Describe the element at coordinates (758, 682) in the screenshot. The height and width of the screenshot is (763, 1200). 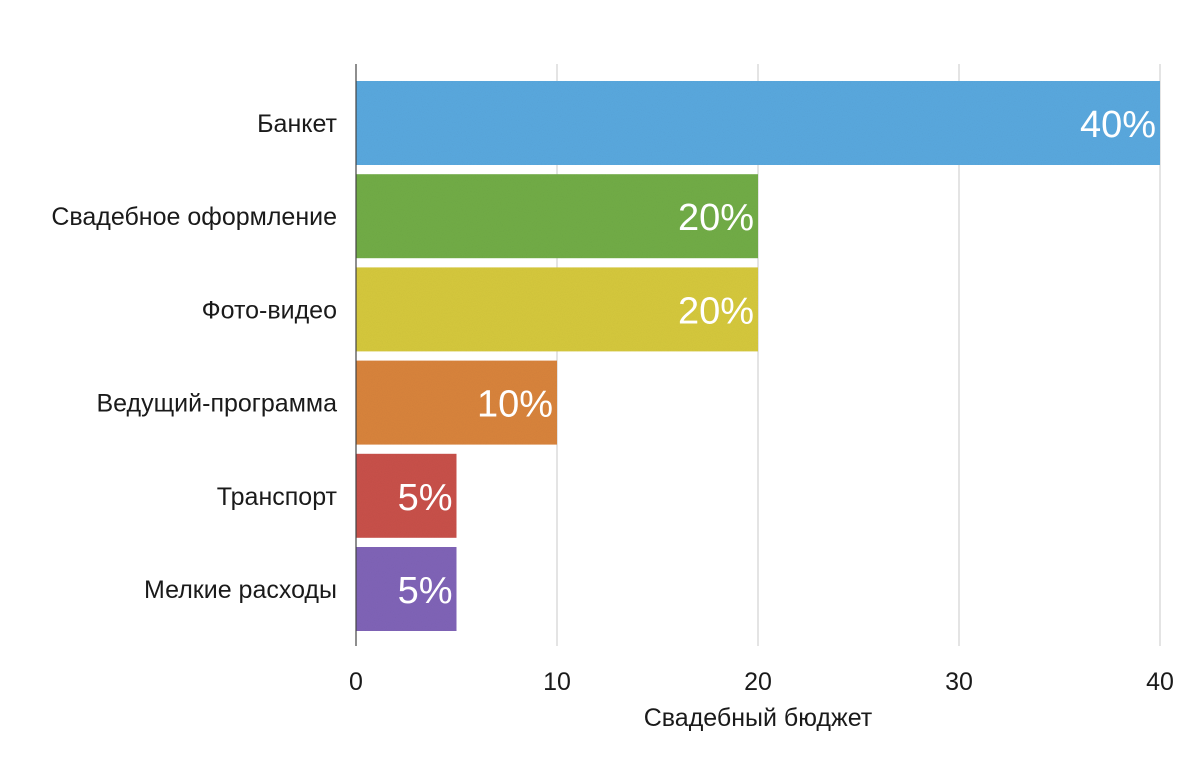
I see `x-tick-label: 20` at that location.